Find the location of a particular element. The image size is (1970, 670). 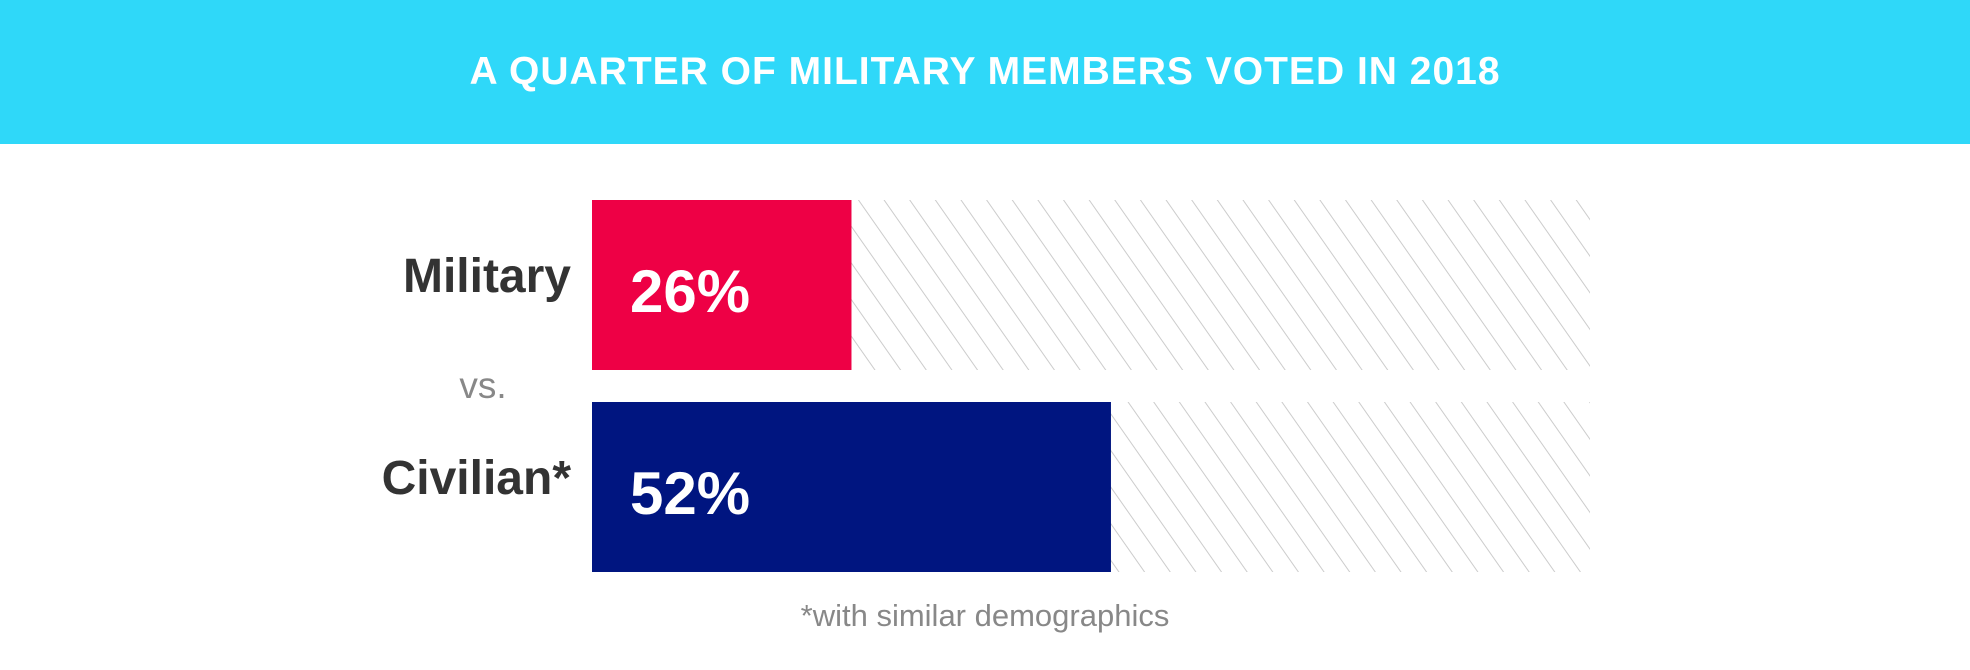

bar-military is located at coordinates (722, 285).